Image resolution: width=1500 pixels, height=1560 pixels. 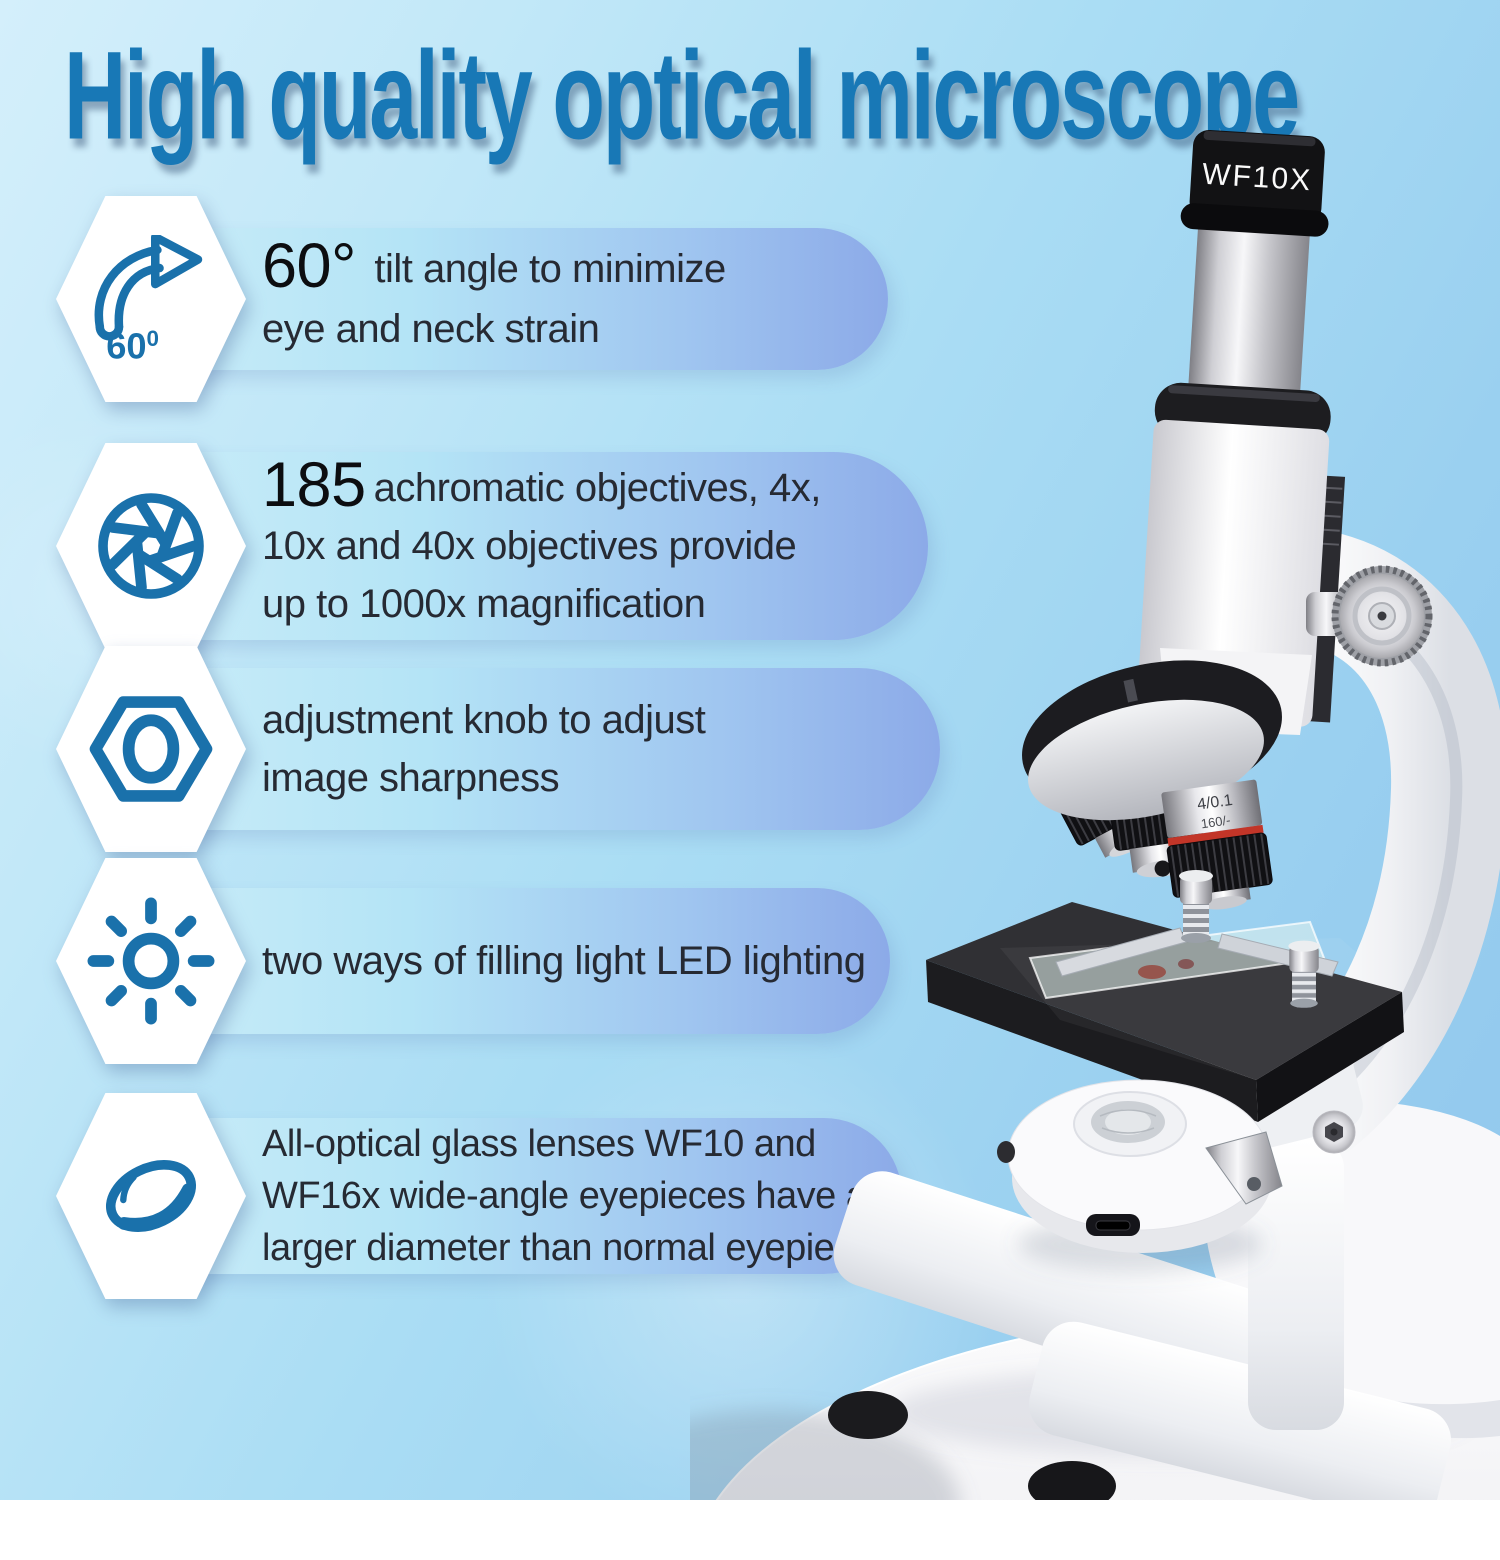 I want to click on feature-line: up to 1000x magnification, so click(x=484, y=604).